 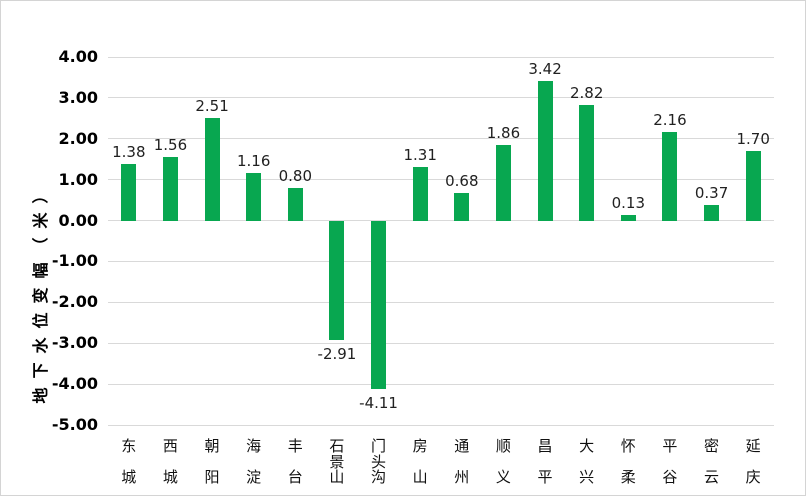 What do you see at coordinates (503, 446) in the screenshot?
I see `x-category-char: 顺` at bounding box center [503, 446].